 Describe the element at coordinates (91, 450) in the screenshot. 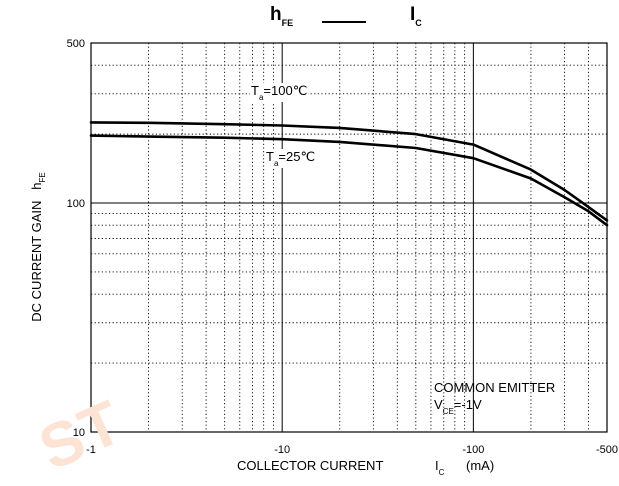

I see `x-tick-label: -1` at that location.